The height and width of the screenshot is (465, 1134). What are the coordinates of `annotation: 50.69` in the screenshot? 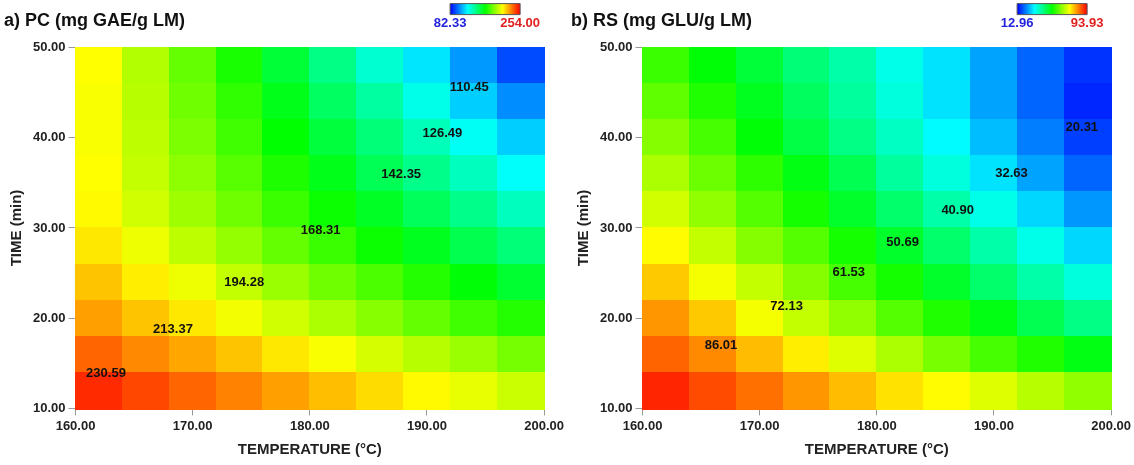 It's located at (902, 242).